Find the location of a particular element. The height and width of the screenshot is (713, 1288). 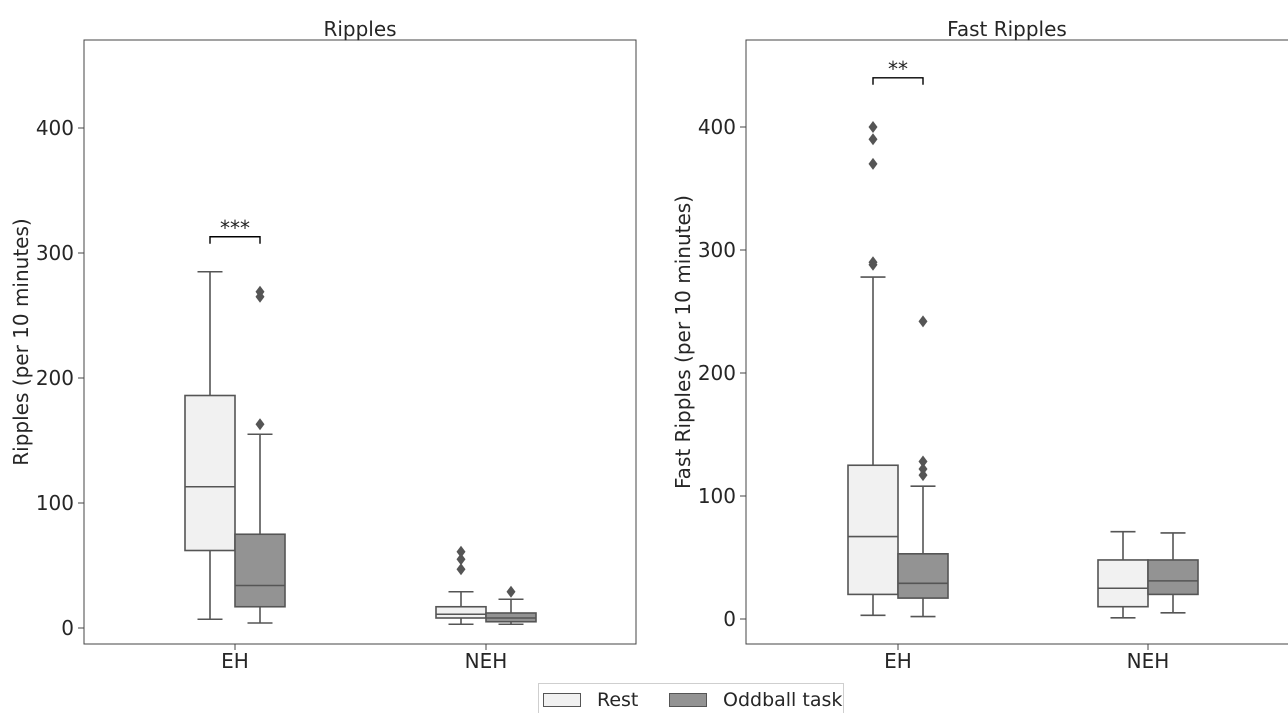

panel2-title: Fast Ripples is located at coordinates (1007, 29).